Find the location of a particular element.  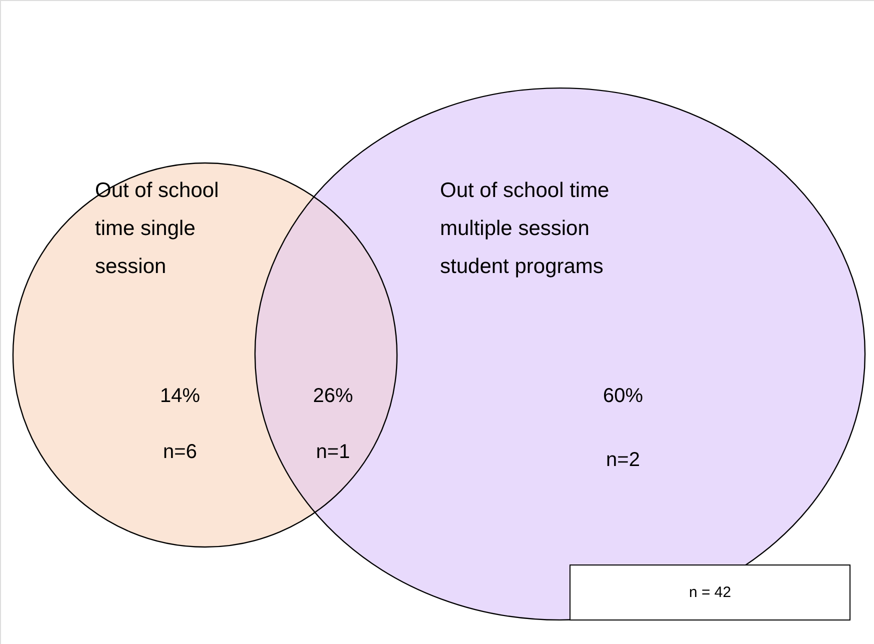

data-label: 14% is located at coordinates (180, 396).